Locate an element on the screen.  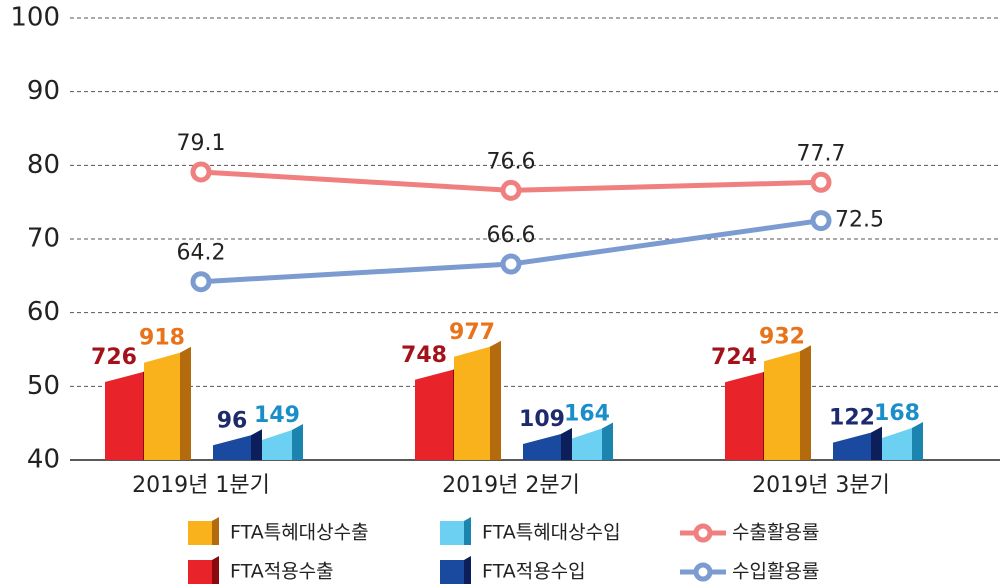
value-label: 122 is located at coordinates (852, 418).